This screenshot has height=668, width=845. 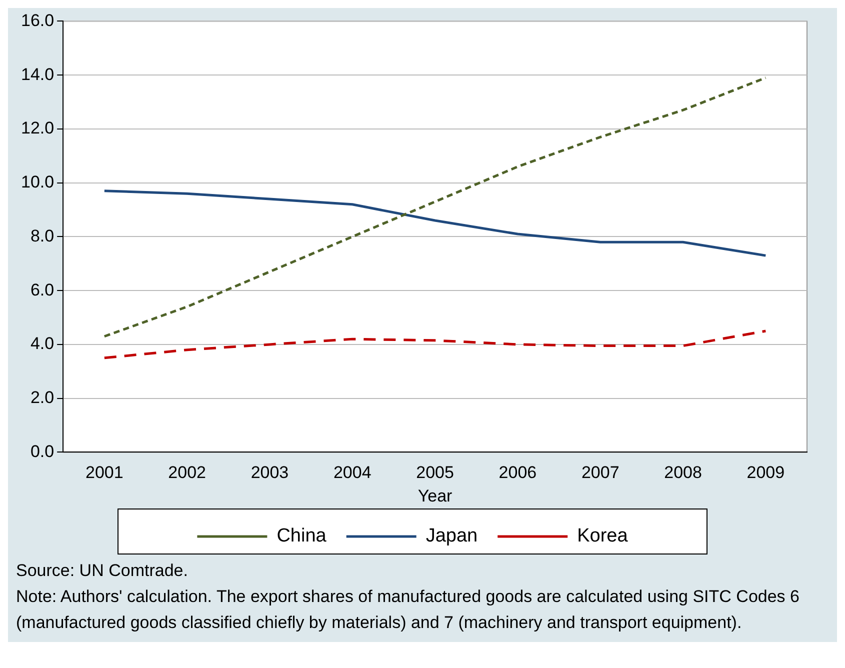 I want to click on y-tick-label: 14.0, so click(x=37, y=74).